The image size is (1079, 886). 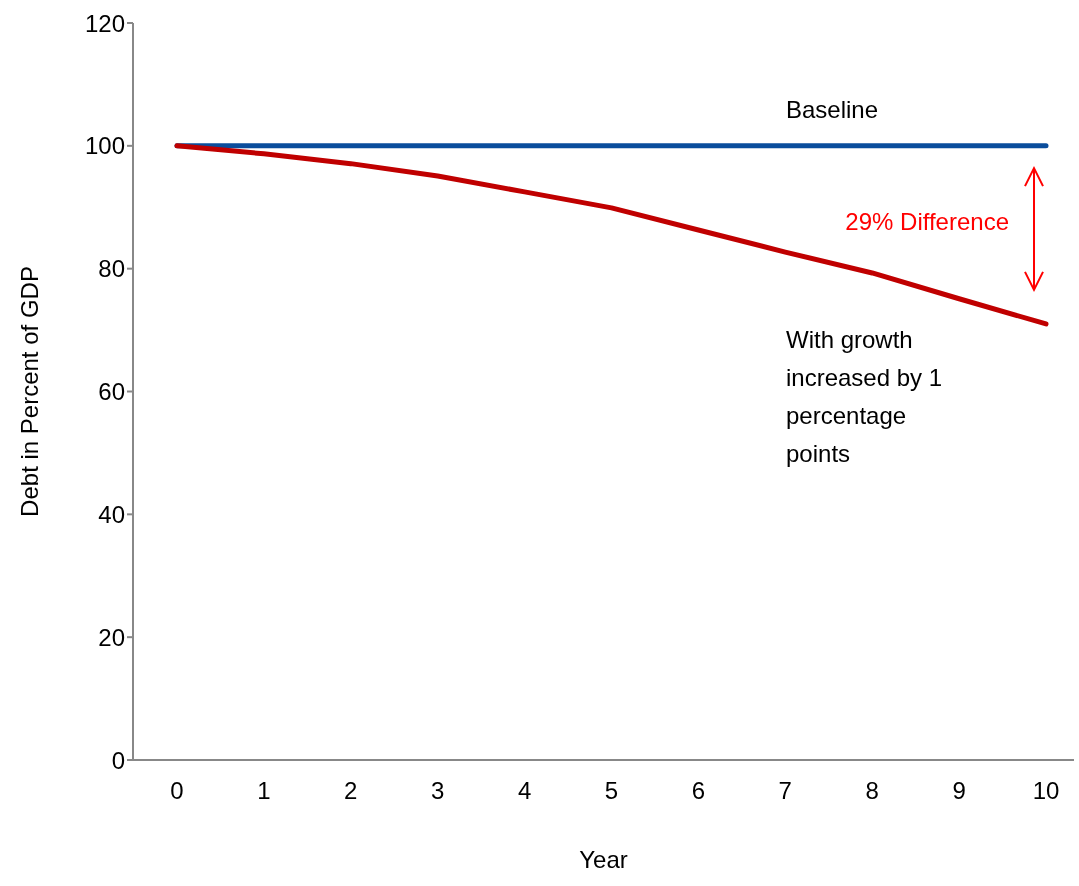 What do you see at coordinates (104, 146) in the screenshot?
I see `y-tick-label: 100` at bounding box center [104, 146].